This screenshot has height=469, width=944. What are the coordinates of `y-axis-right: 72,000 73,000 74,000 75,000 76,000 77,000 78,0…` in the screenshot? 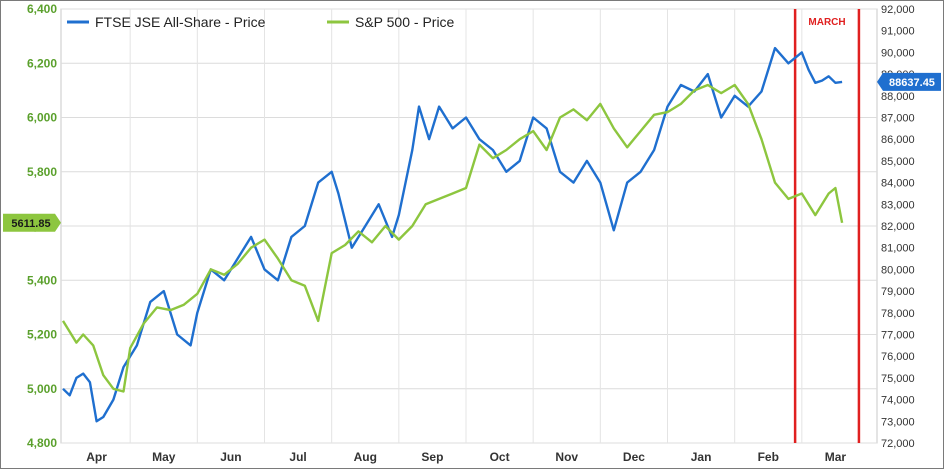 It's located at (898, 227).